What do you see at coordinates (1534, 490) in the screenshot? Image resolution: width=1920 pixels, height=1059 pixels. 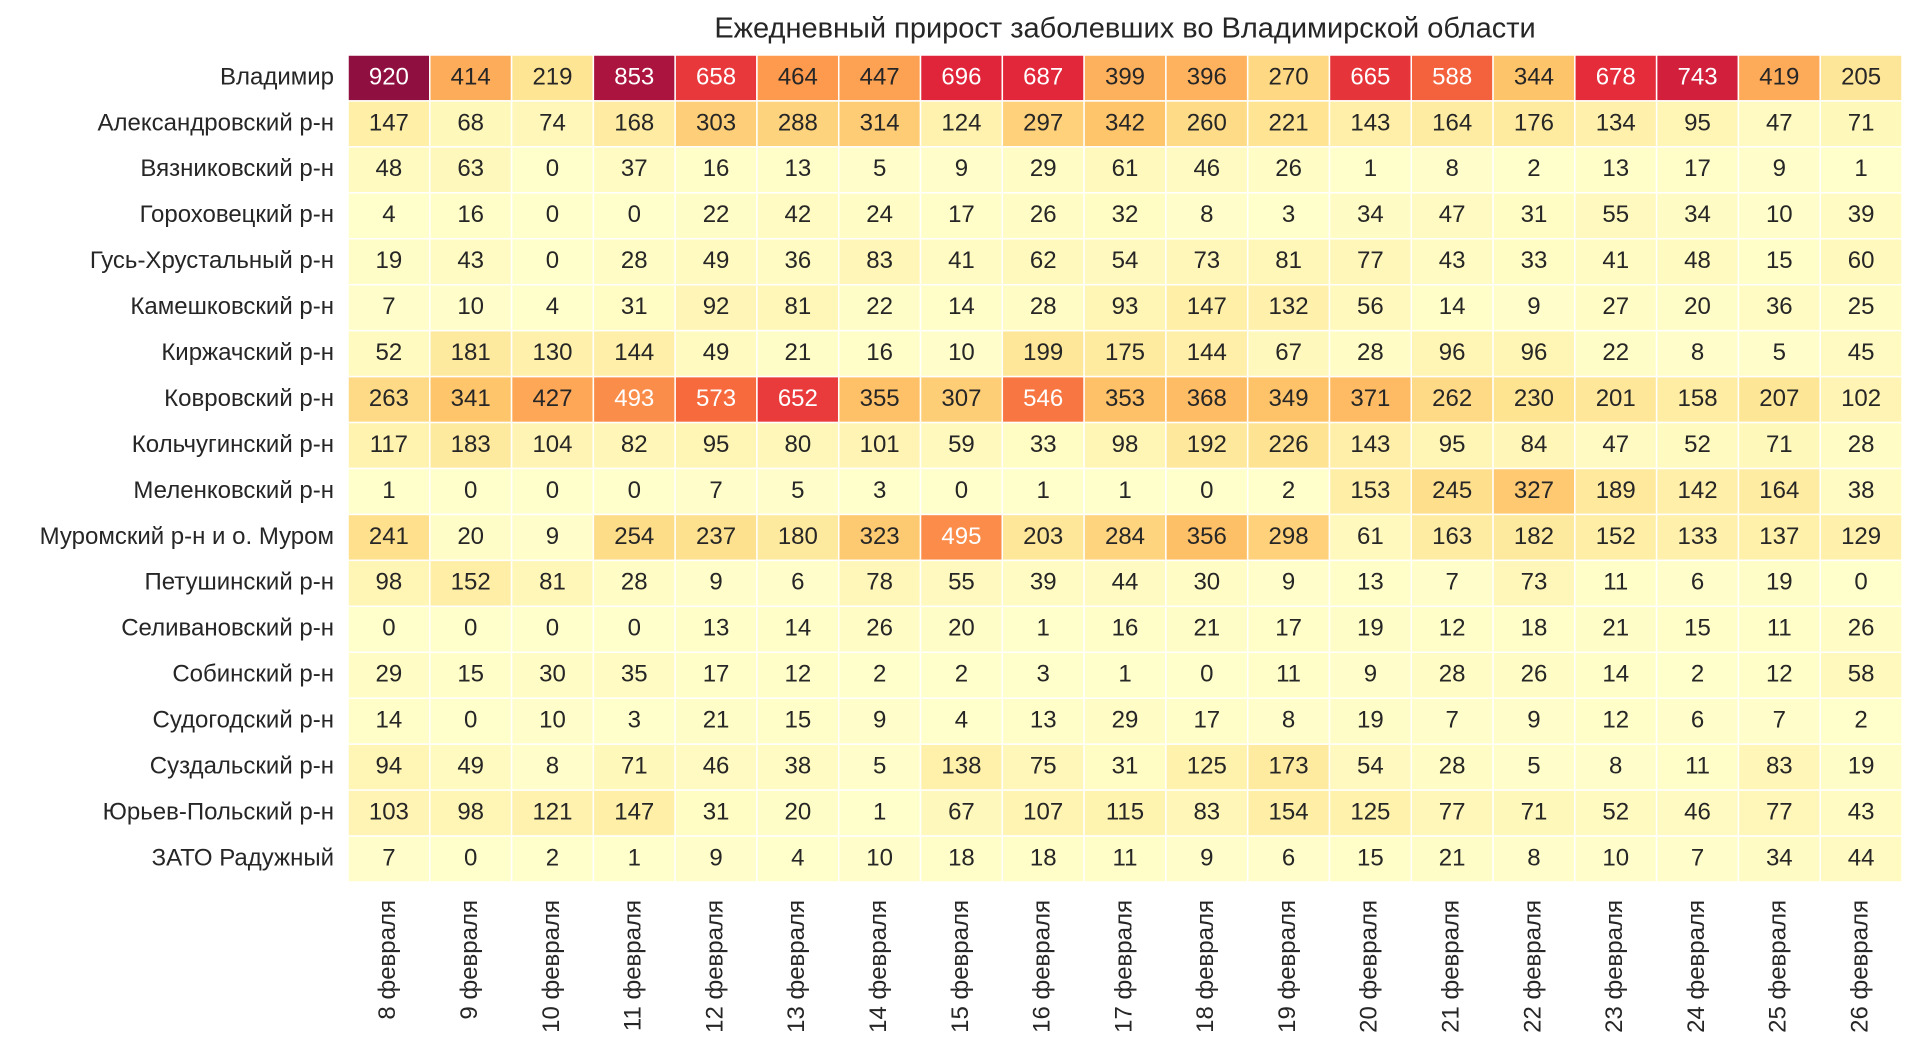 I see `cell-label: 327` at bounding box center [1534, 490].